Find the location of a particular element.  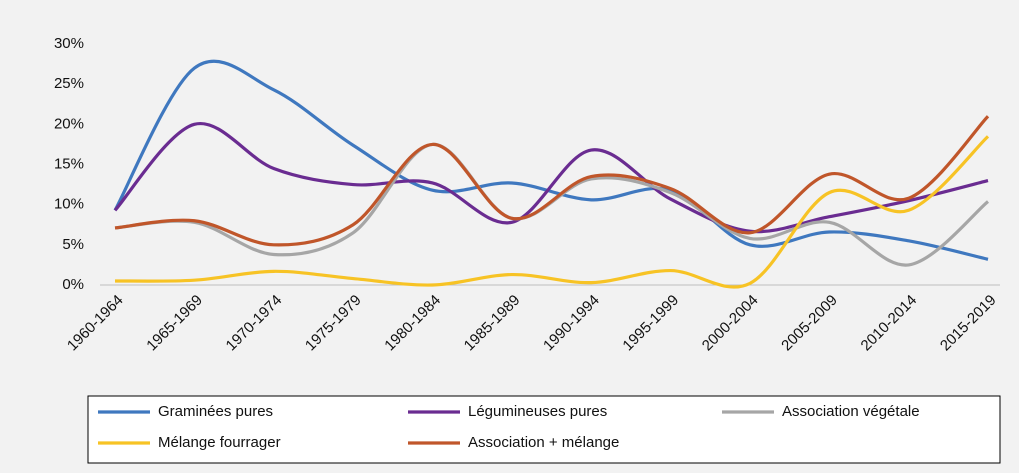

y-tick-label: 15% is located at coordinates (69, 163).